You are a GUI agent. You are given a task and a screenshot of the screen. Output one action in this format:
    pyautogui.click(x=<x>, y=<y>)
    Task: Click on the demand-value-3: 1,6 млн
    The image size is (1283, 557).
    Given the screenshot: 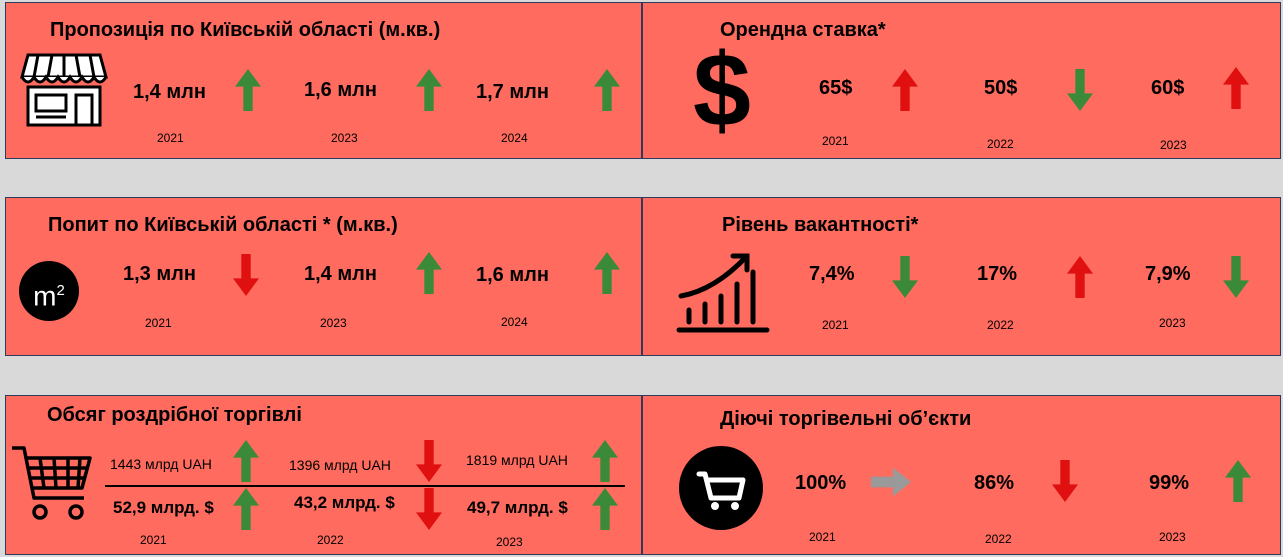 What is the action you would take?
    pyautogui.click(x=512, y=275)
    